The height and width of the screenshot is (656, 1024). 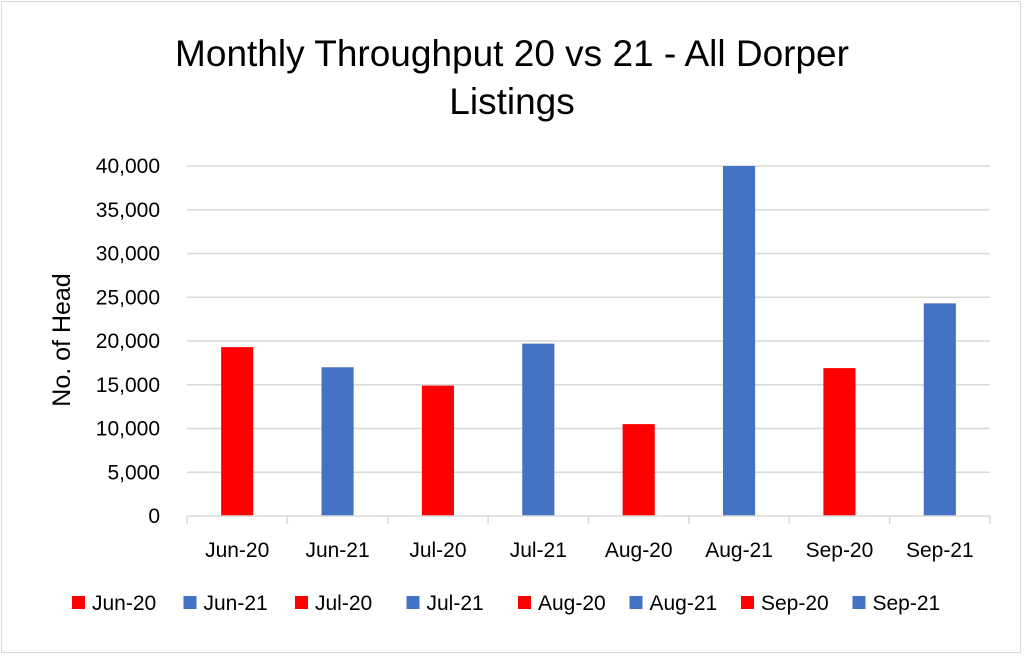 I want to click on legend-item: Sep-20, so click(x=785, y=603).